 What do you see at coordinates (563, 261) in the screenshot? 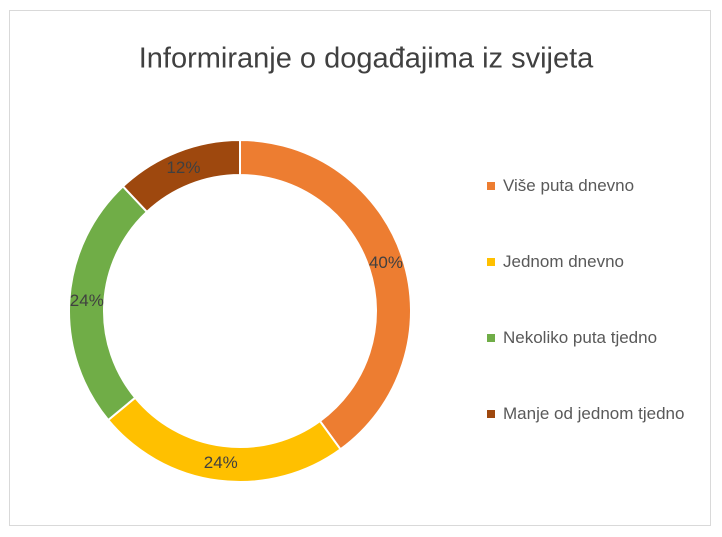
I see `legend-label: Jednom dnevno` at bounding box center [563, 261].